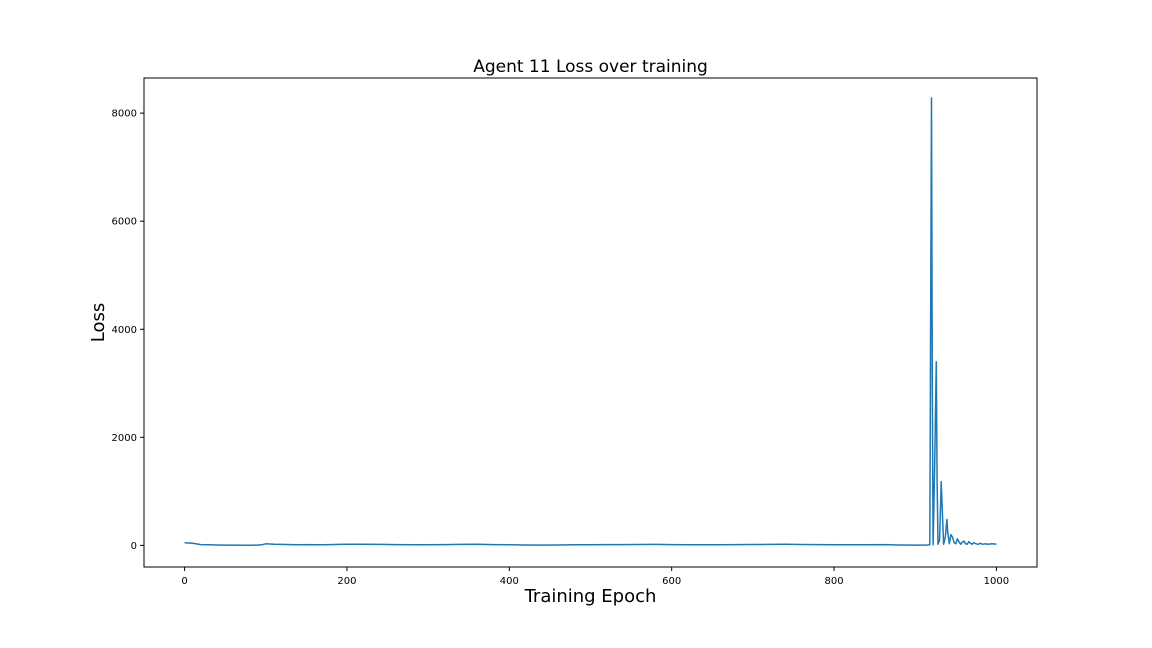 The width and height of the screenshot is (1152, 648). Describe the element at coordinates (124, 438) in the screenshot. I see `y-tick-label: 2000` at that location.